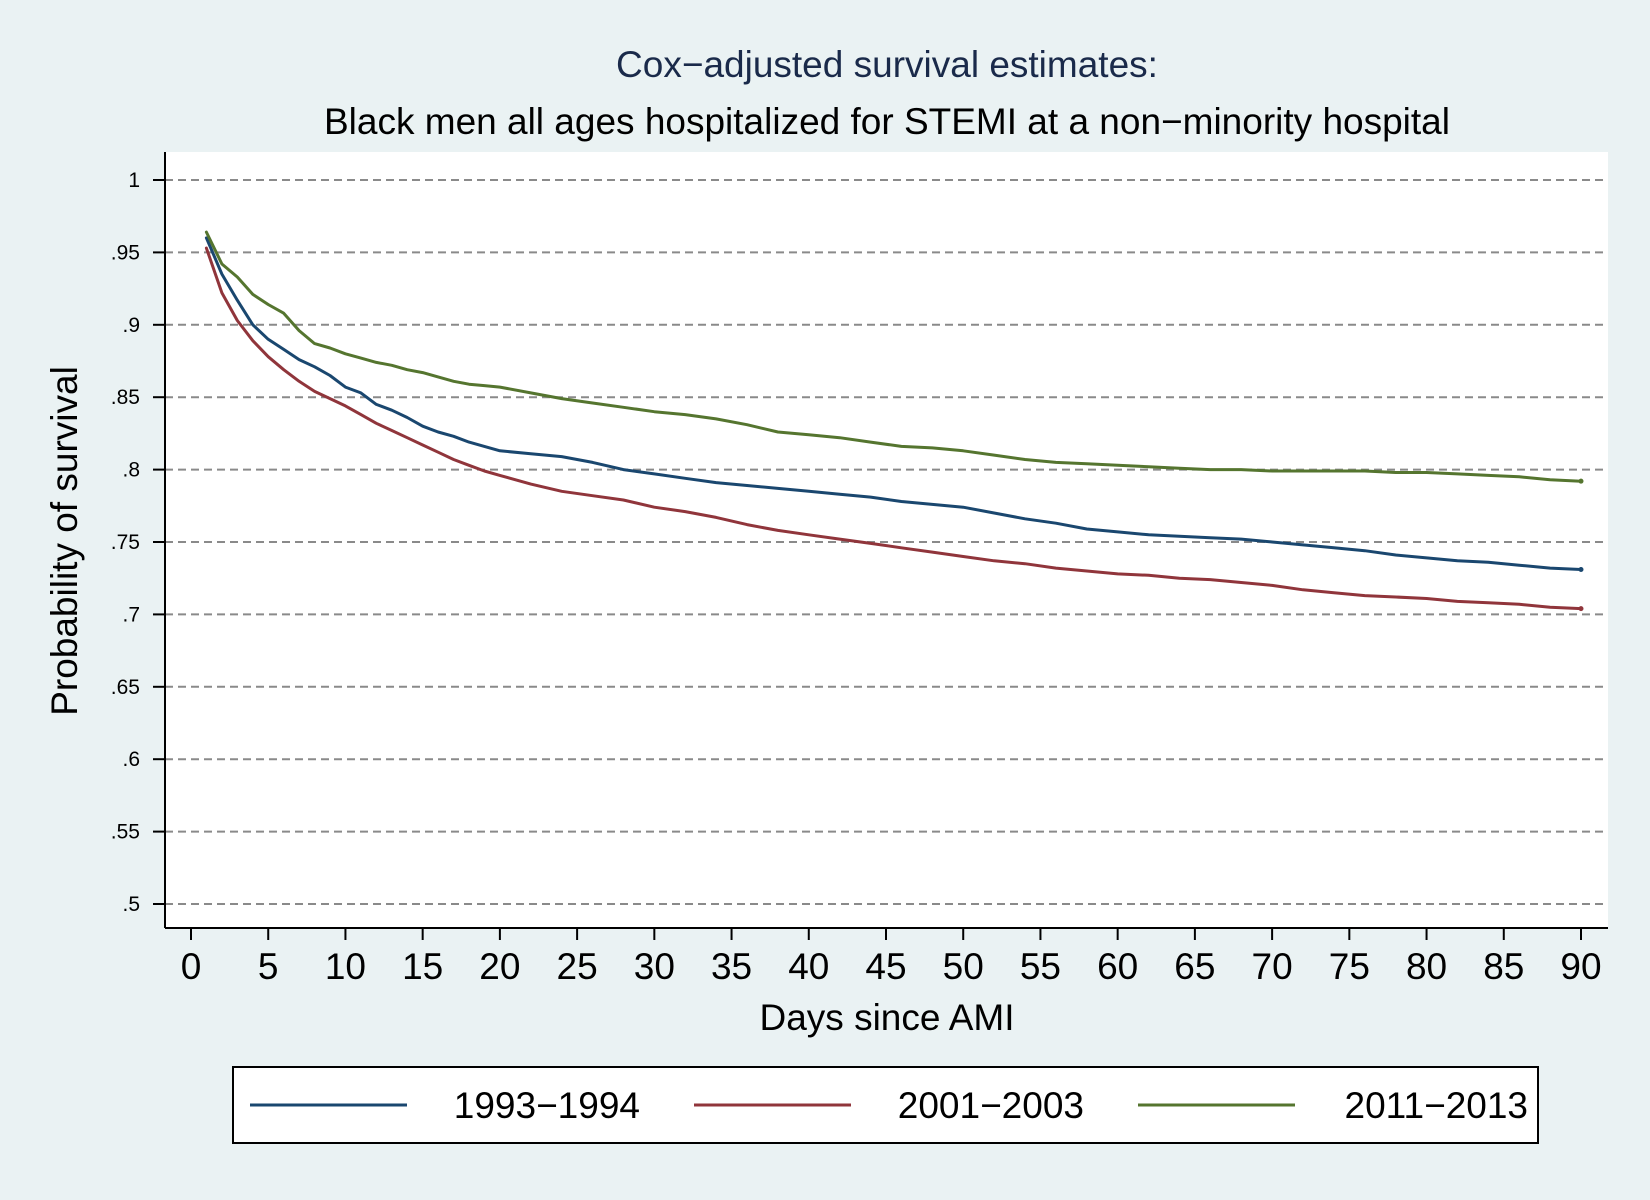 The width and height of the screenshot is (1650, 1200). Describe the element at coordinates (1436, 1105) in the screenshot. I see `legend-label: 2011−2013` at that location.